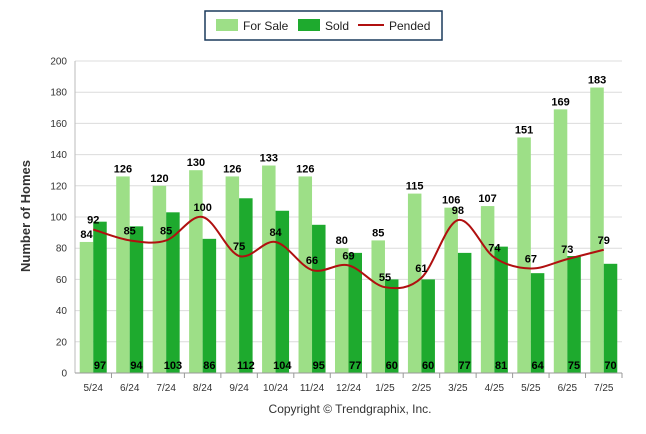  Describe the element at coordinates (494, 249) in the screenshot. I see `data-label-pended: 74` at that location.